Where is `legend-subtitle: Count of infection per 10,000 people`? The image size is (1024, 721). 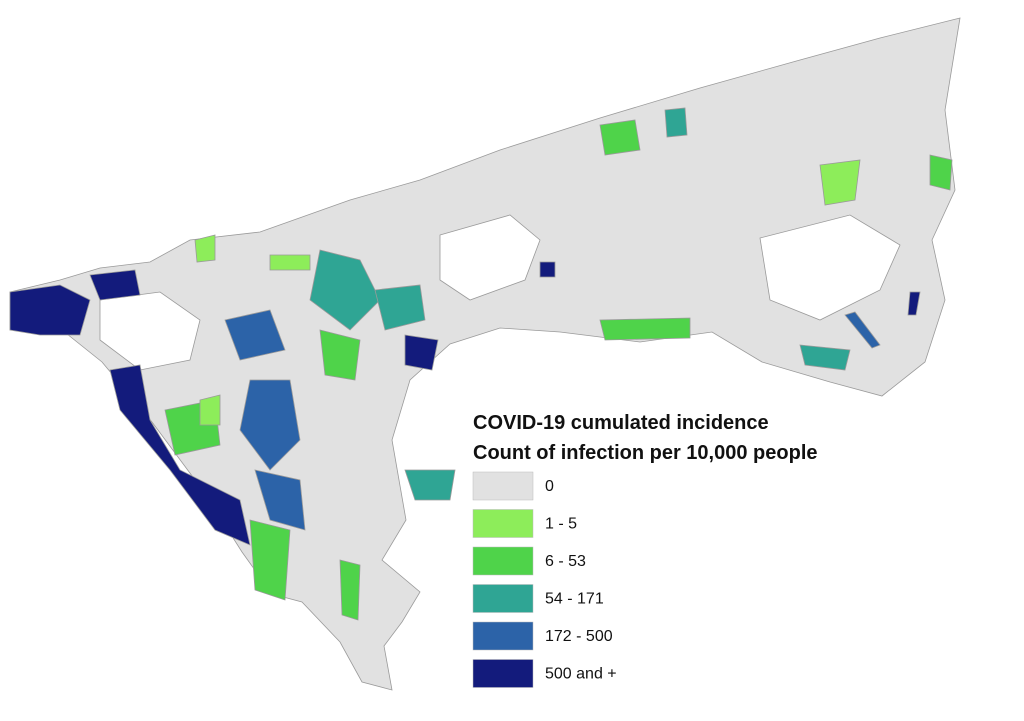 legend-subtitle: Count of infection per 10,000 people is located at coordinates (645, 453).